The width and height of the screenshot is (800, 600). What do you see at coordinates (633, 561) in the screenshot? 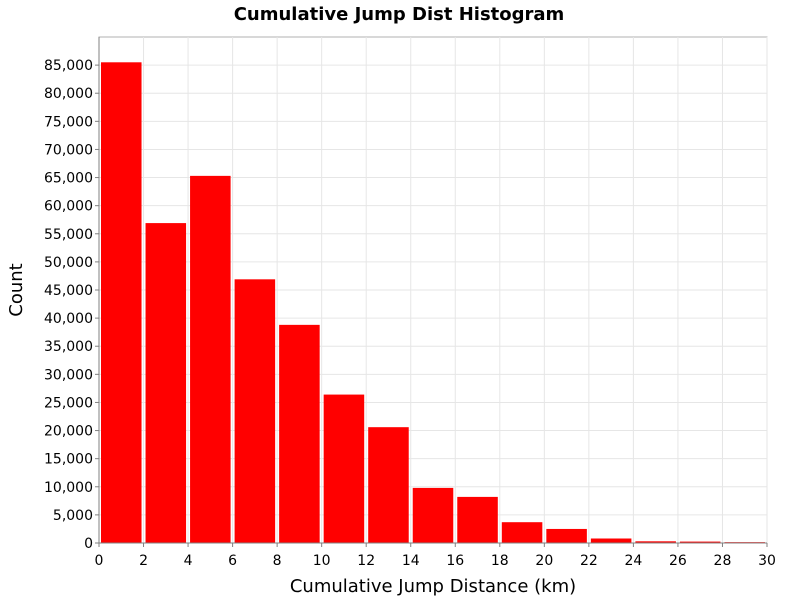
I see `x-tick-label: 24` at bounding box center [633, 561].